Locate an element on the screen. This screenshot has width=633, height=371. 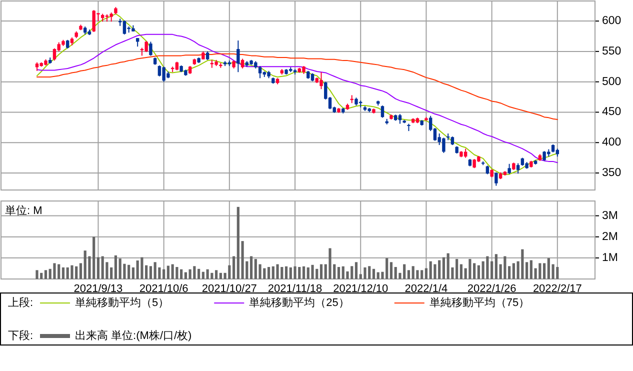
x-tick-label: 2021/10/6 is located at coordinates (163, 289).